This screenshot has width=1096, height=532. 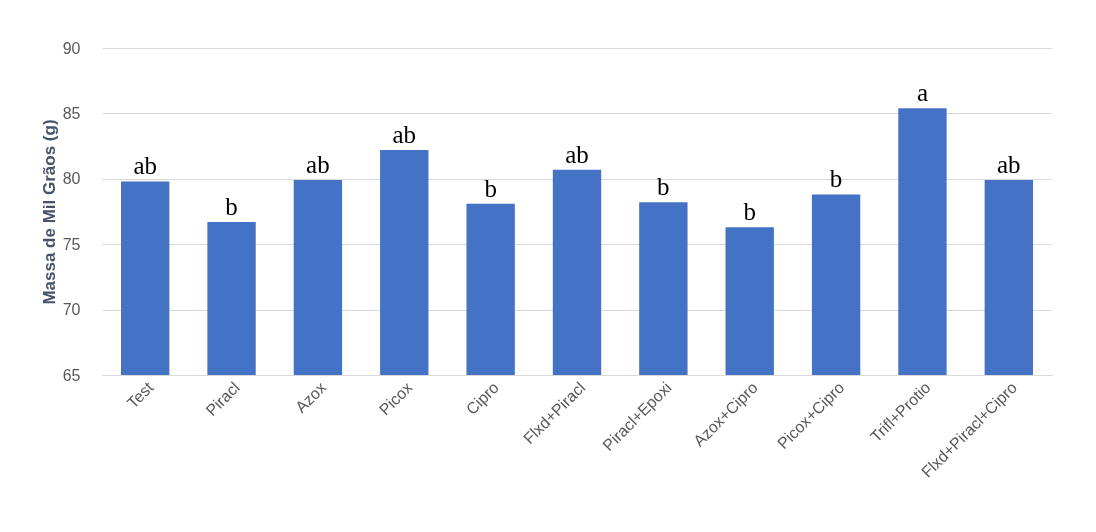 What do you see at coordinates (140, 395) in the screenshot?
I see `x-tick-label: Test` at bounding box center [140, 395].